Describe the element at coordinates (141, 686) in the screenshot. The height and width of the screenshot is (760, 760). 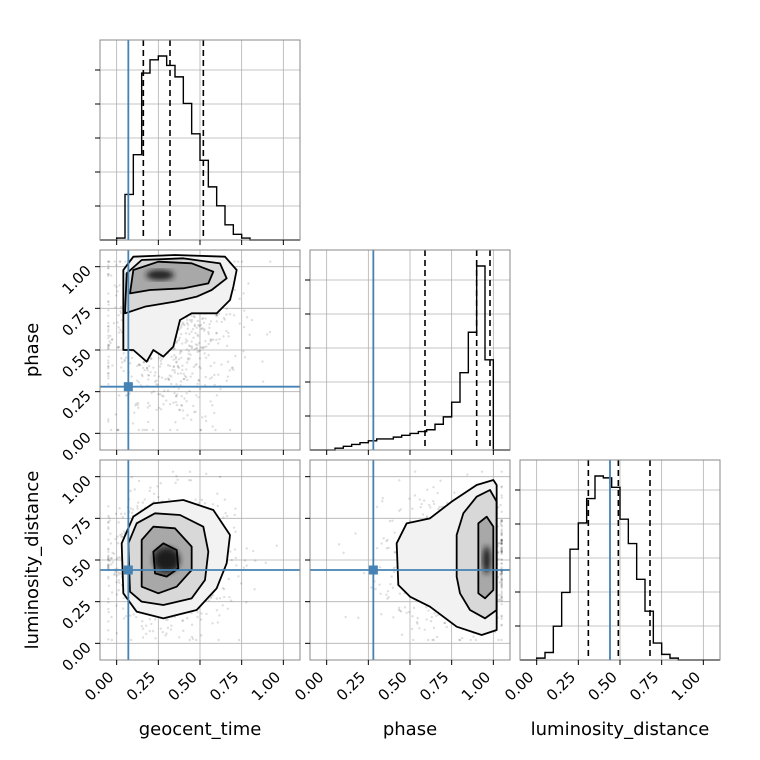
I see `joint-geocent-time-vs-luminosity-distance-xtick-label: 0.25` at that location.